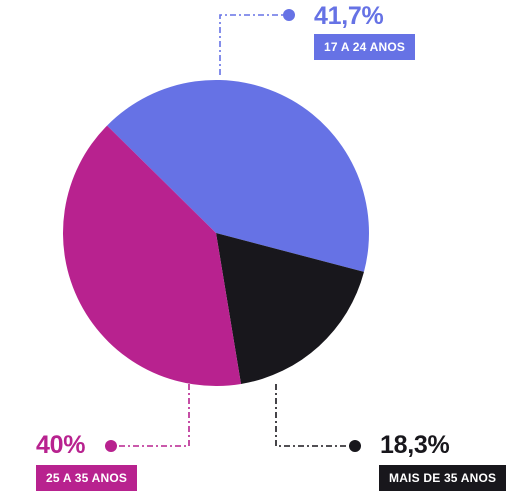  I want to click on leader-17-24-line, so click(254, 44).